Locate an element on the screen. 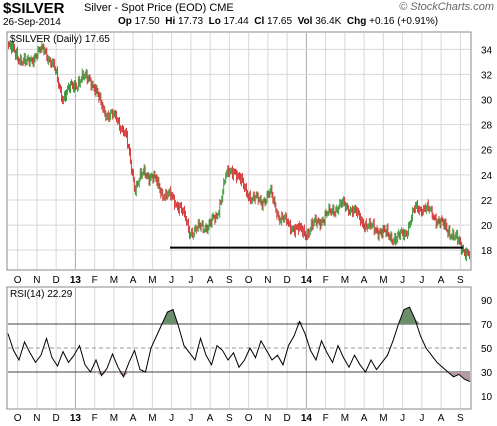  rsi-x-tick-label: 14 is located at coordinates (307, 418).